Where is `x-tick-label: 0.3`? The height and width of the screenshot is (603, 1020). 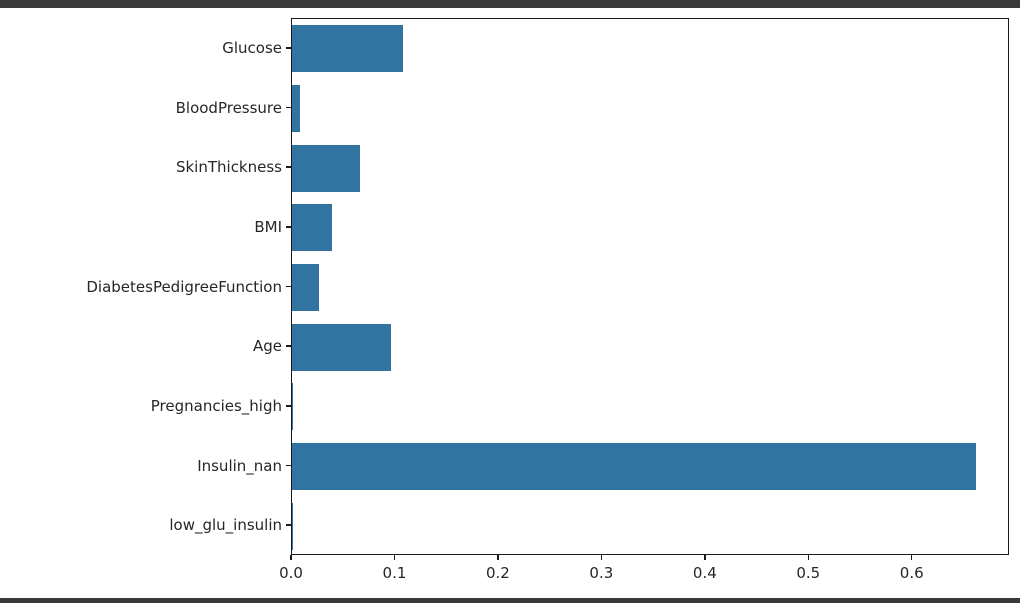 x-tick-label: 0.3 is located at coordinates (601, 573).